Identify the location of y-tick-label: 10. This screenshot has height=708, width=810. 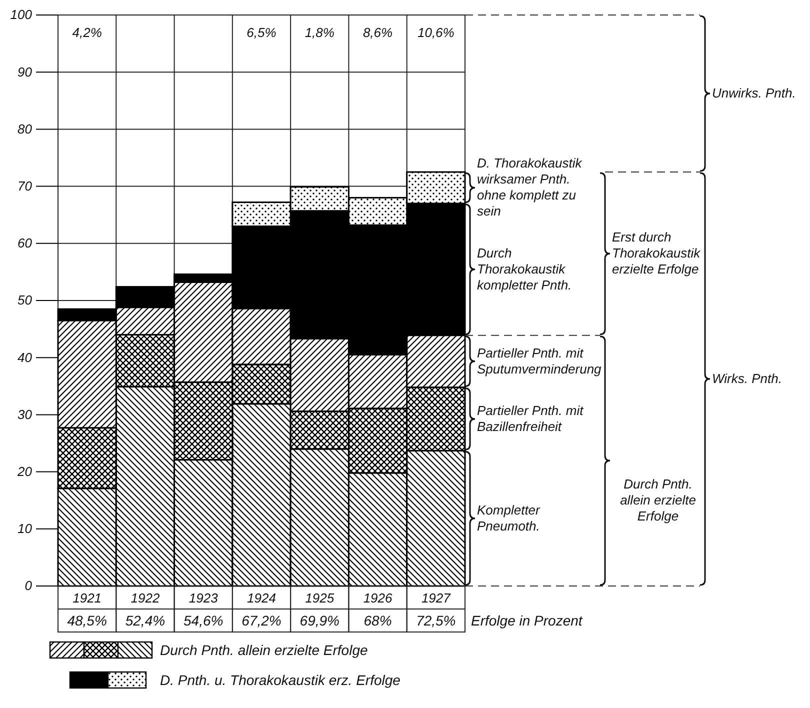
(25, 528).